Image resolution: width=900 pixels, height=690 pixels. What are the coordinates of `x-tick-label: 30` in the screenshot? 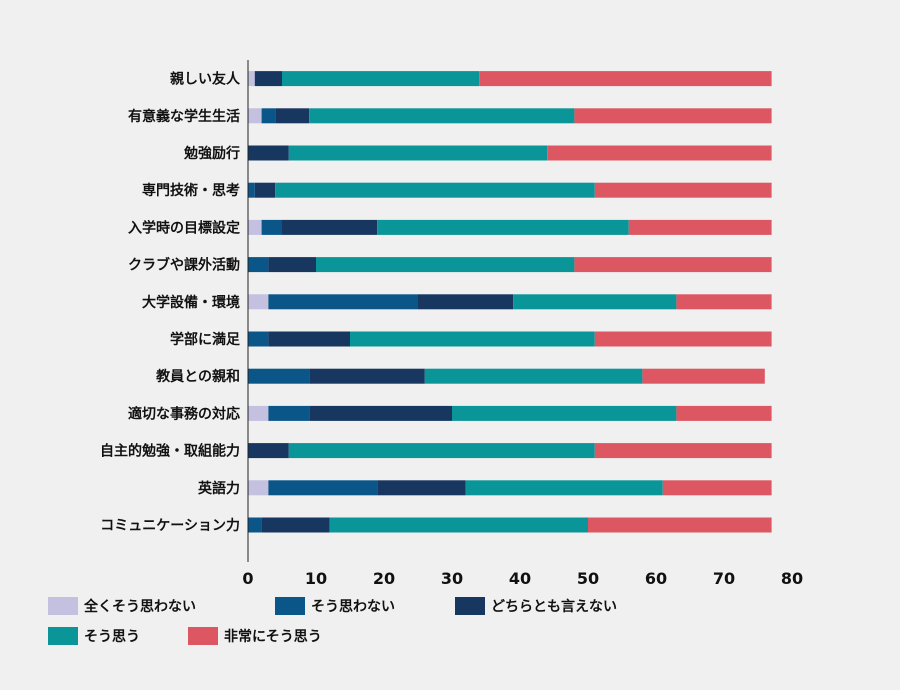 It's located at (452, 578).